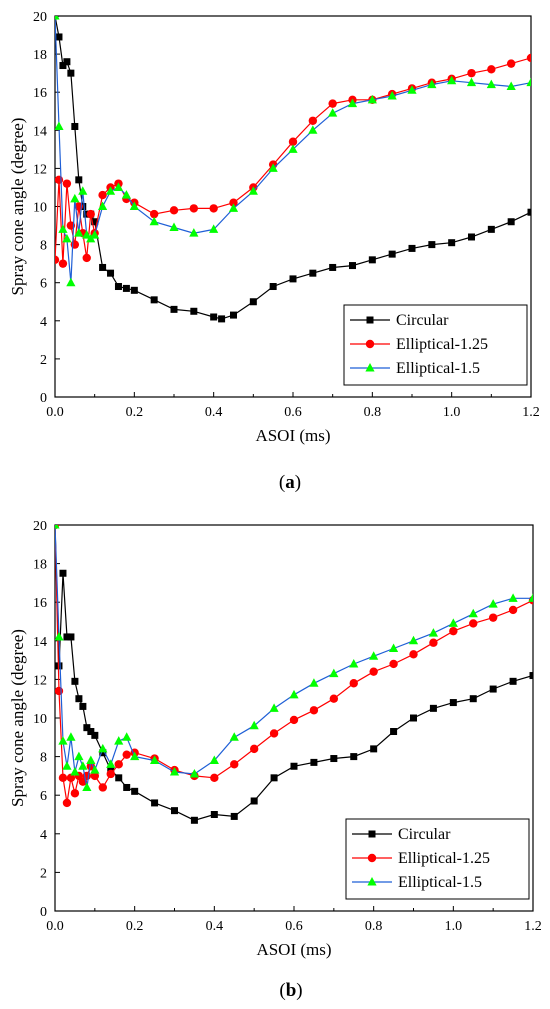  What do you see at coordinates (291, 990) in the screenshot?
I see `panel-label-letter: b` at bounding box center [291, 990].